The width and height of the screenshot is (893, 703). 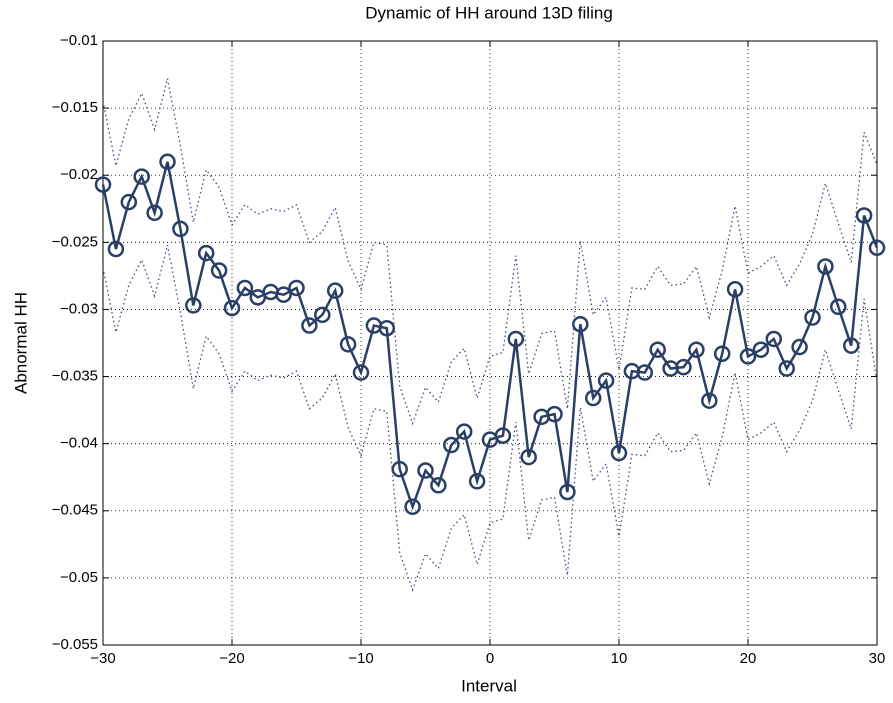 I want to click on x-tick-label: 10, so click(x=619, y=658).